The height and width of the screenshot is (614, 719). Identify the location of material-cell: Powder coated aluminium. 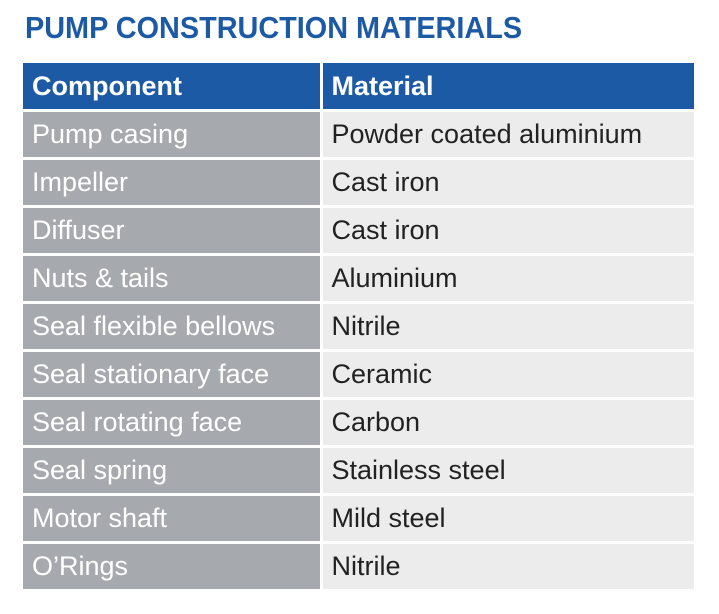
(506, 134).